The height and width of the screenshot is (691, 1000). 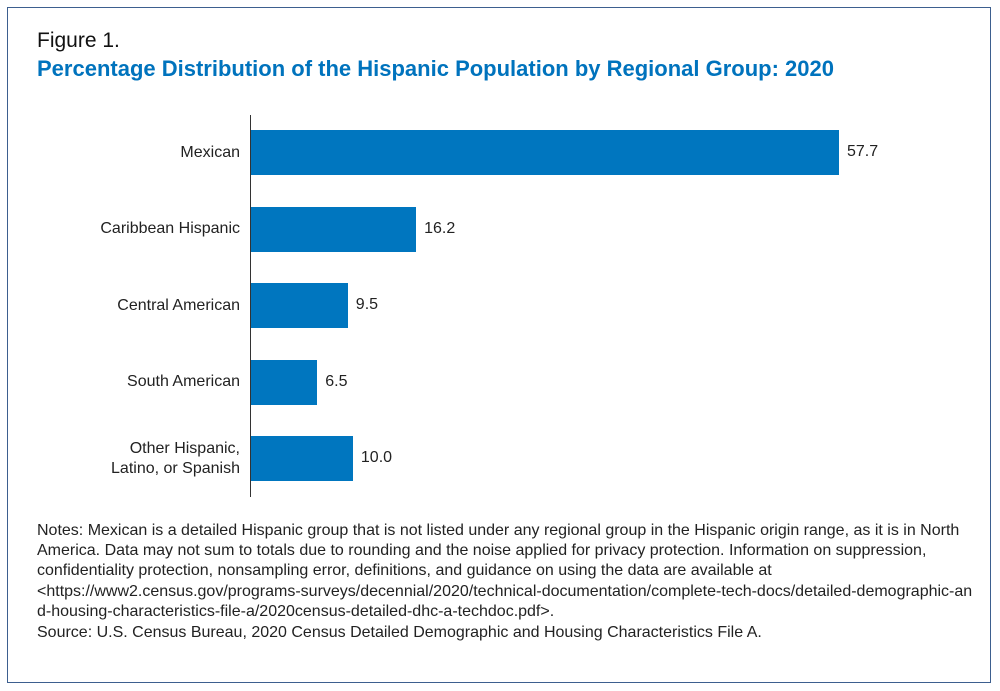 I want to click on value-label-0: 57.7, so click(x=863, y=151).